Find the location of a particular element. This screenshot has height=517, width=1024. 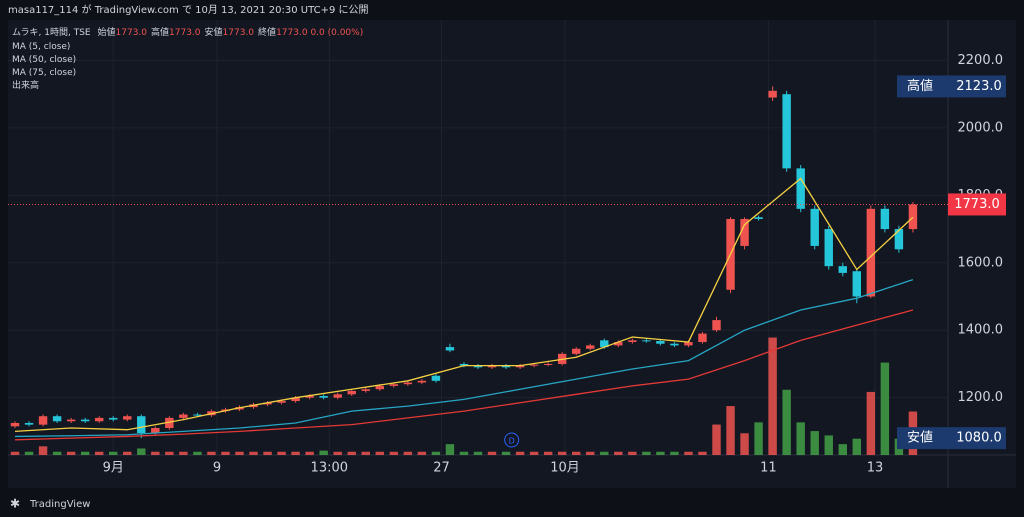

last-price-box is located at coordinates (977, 204).